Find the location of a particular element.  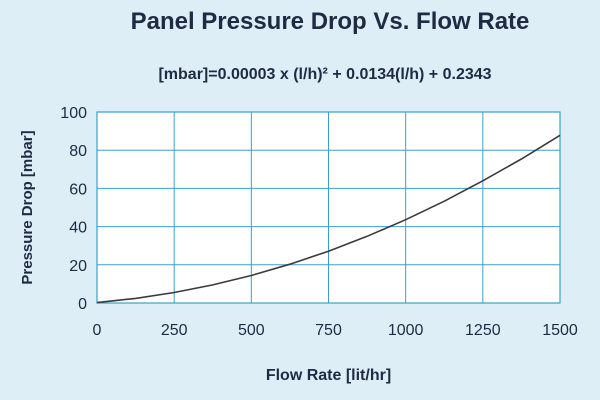

x-tick-label: 1000 is located at coordinates (406, 330).